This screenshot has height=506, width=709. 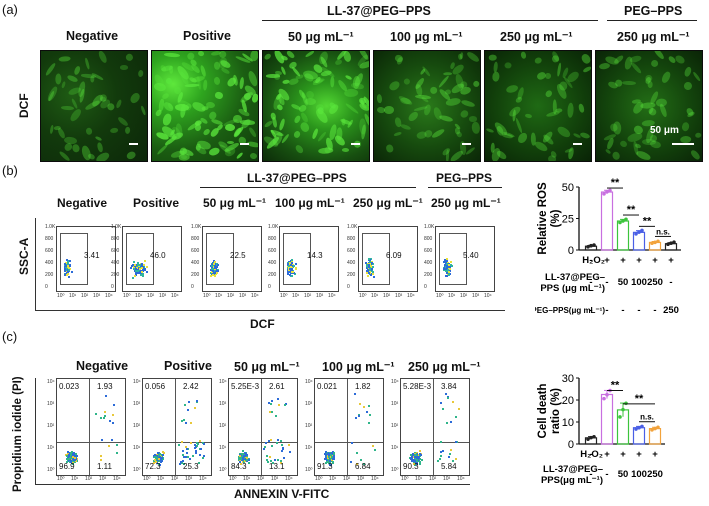 What do you see at coordinates (267, 367) in the screenshot?
I see `panel-c-header-3: 50 μg mL⁻¹` at bounding box center [267, 367].